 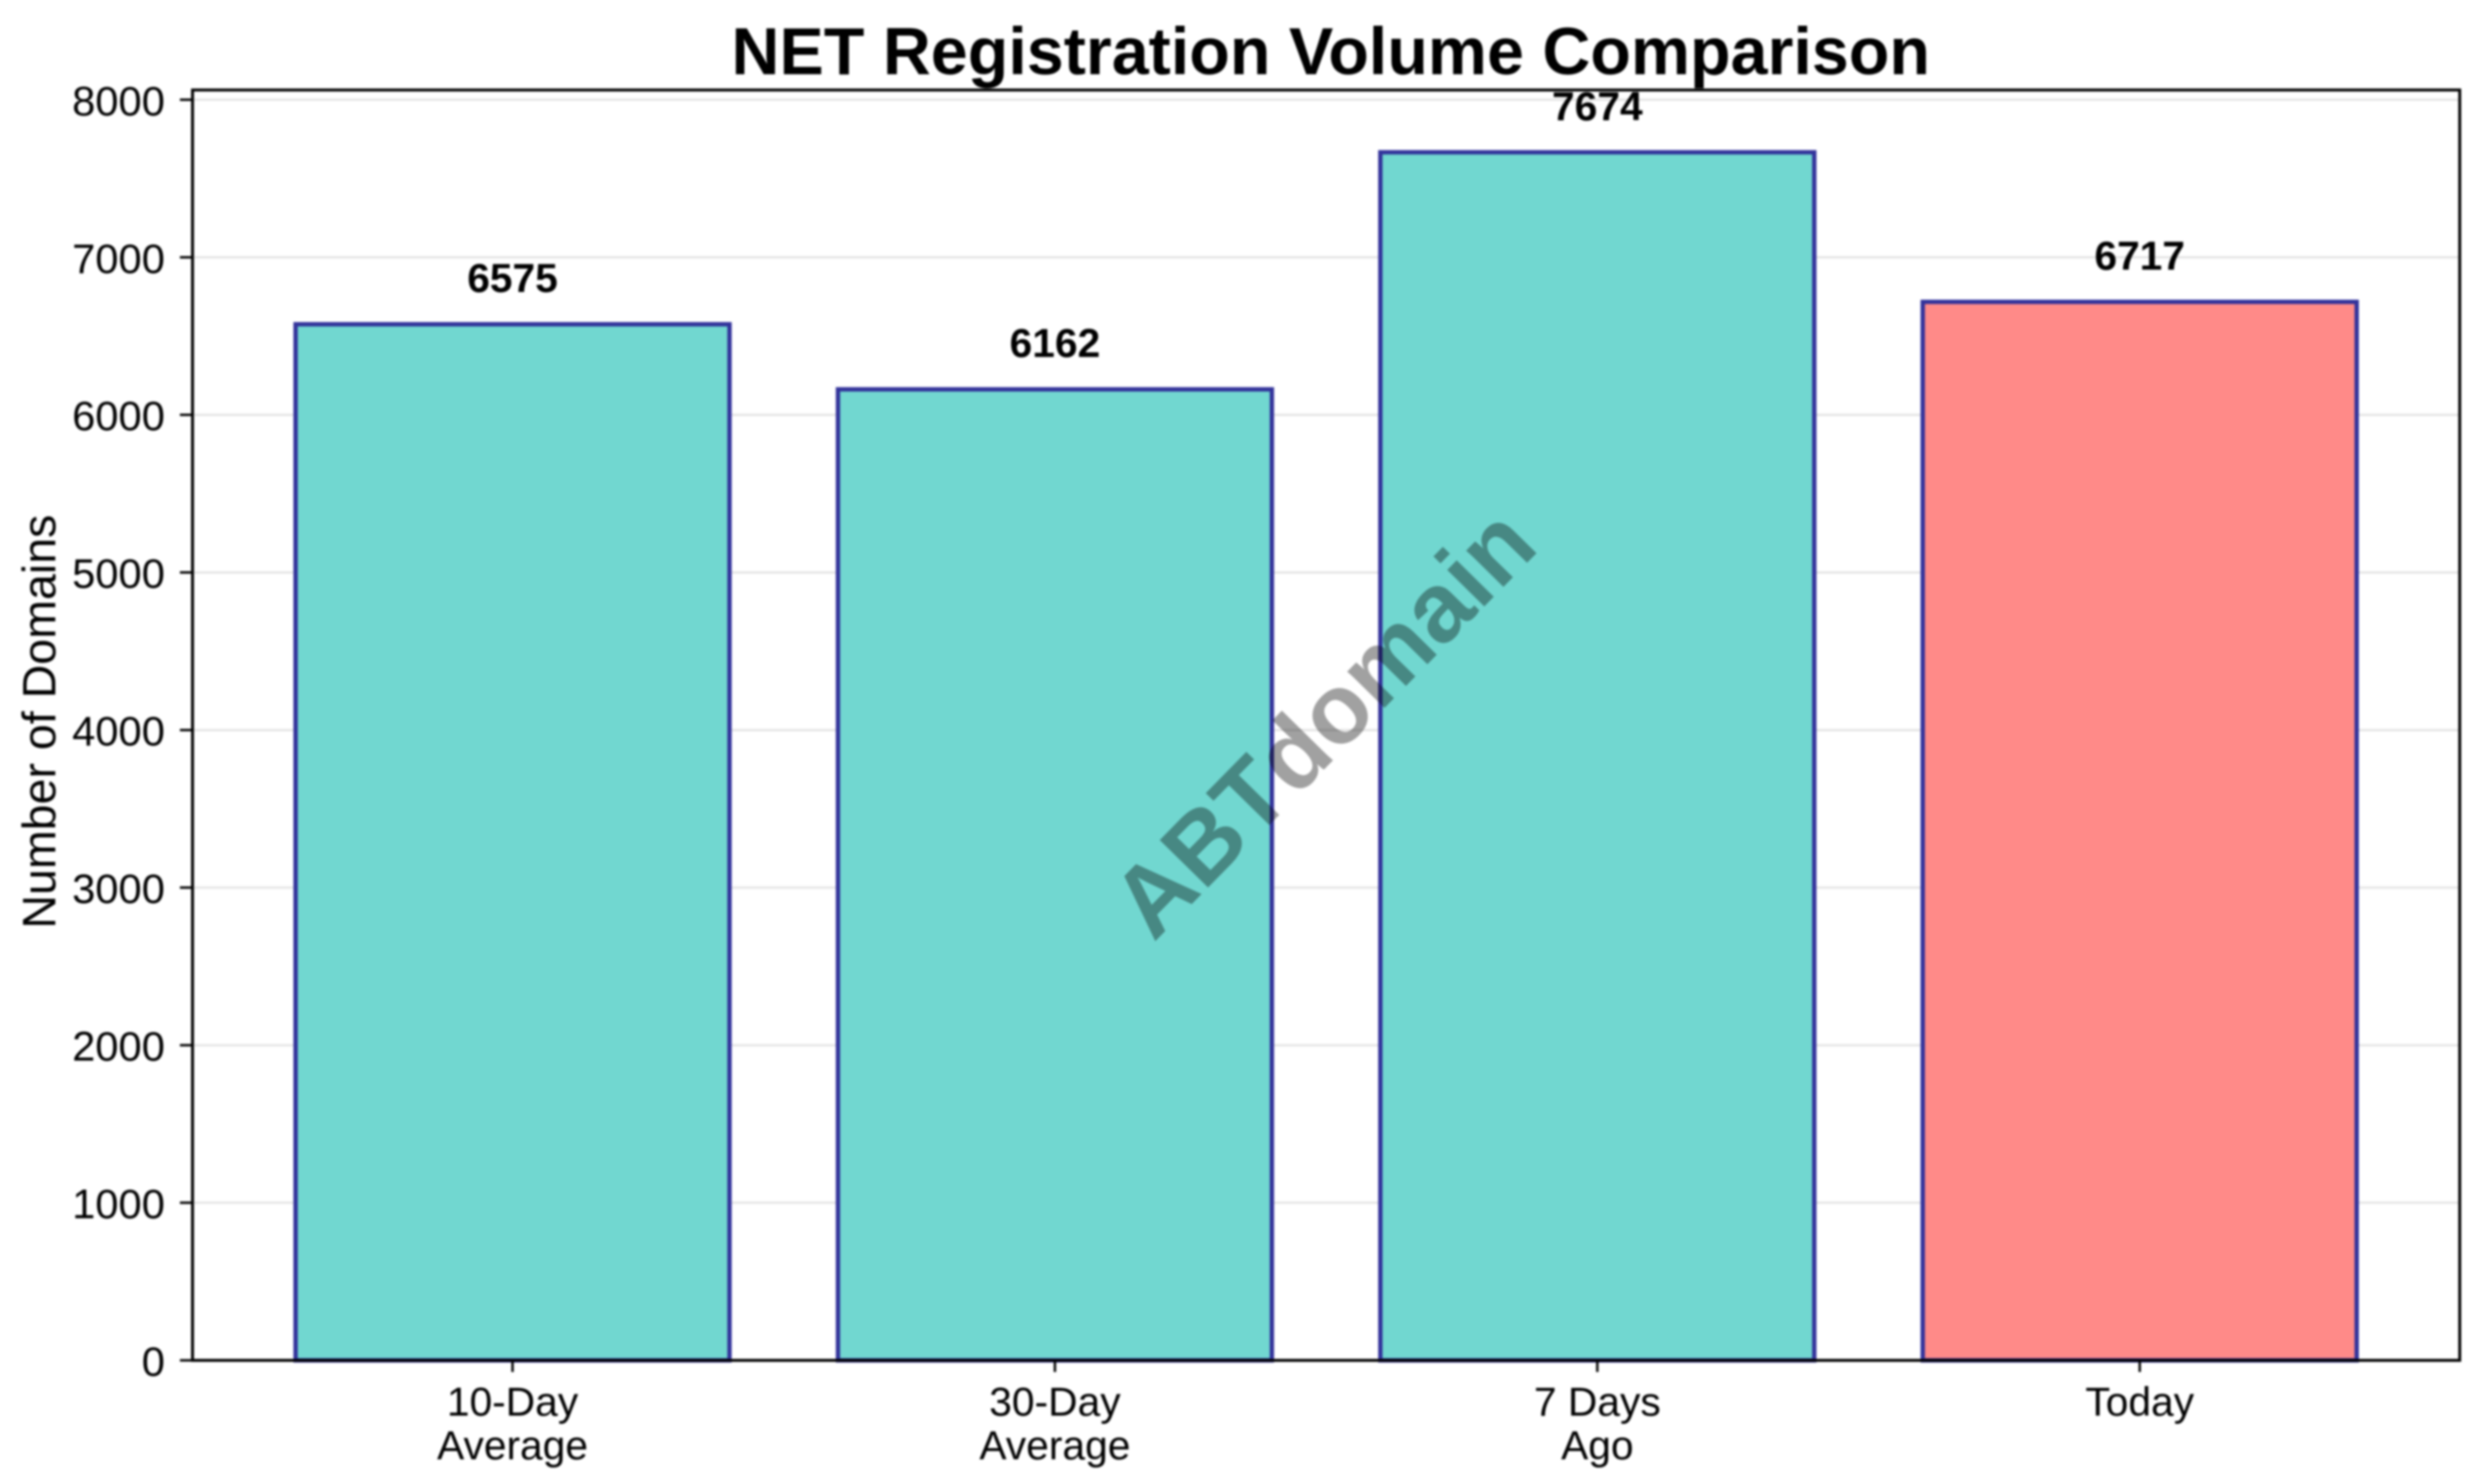 I want to click on svg-text: 6717, so click(x=2139, y=255).